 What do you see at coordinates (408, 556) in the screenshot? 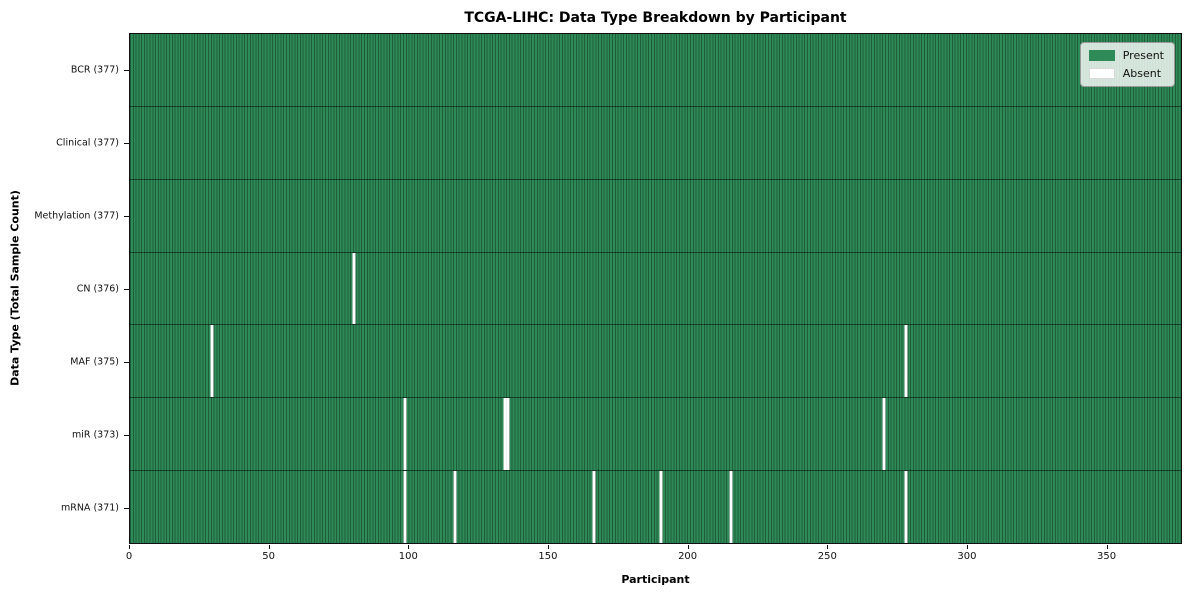
I see `x-tick-label-100: 100` at bounding box center [408, 556].